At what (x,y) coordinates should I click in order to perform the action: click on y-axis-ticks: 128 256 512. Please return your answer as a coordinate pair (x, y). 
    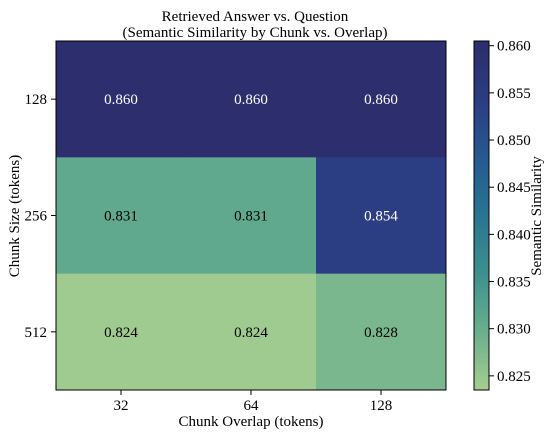
    Looking at the image, I should click on (40, 216).